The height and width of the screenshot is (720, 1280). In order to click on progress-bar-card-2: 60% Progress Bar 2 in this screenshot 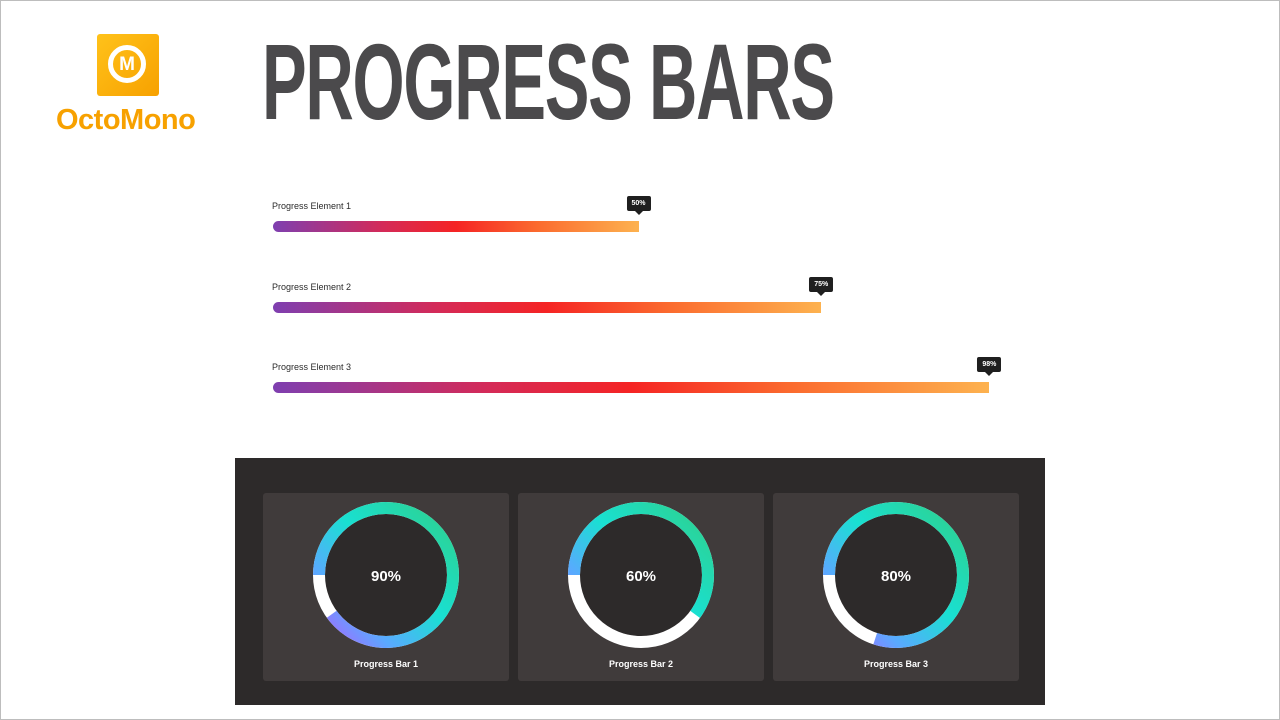, I will do `click(641, 587)`.